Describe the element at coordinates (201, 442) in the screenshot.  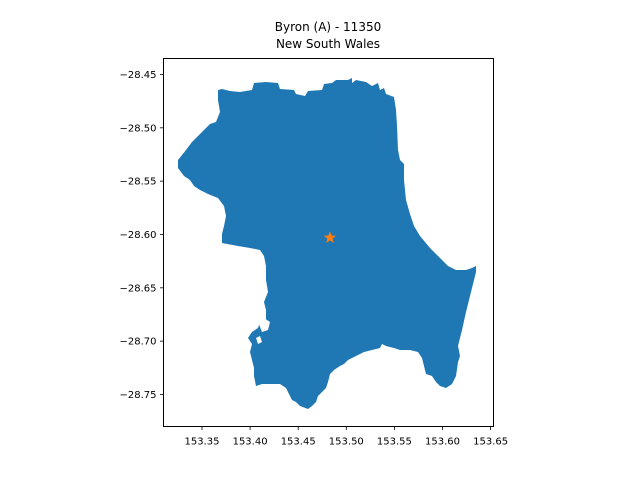
I see `x-tick-label: 153.35` at that location.